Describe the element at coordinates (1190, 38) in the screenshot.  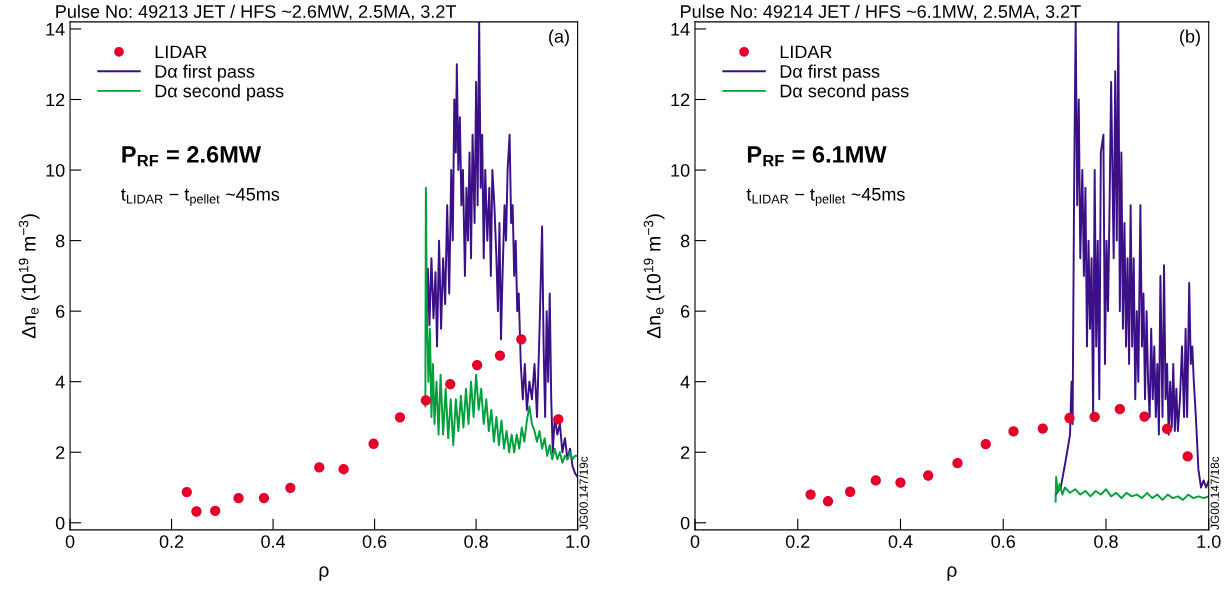
I see `annotation: (b)` at that location.